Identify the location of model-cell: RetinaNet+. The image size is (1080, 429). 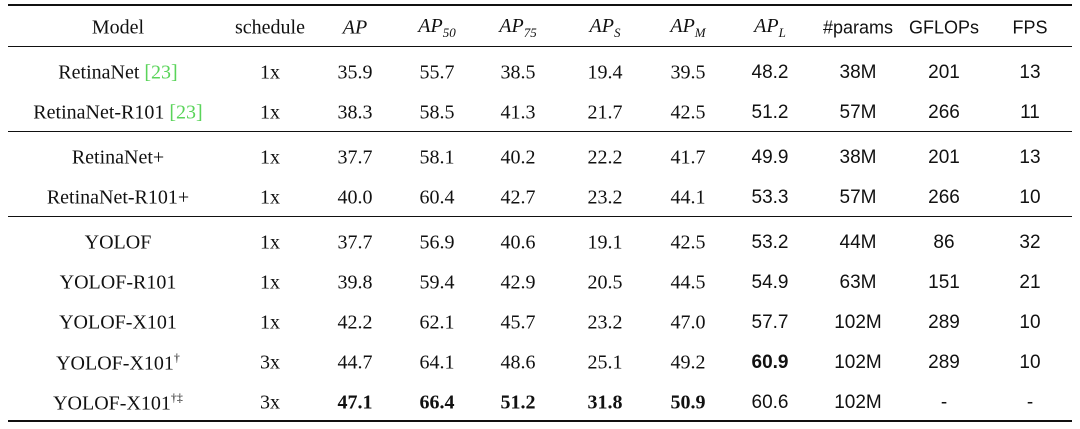
(118, 158).